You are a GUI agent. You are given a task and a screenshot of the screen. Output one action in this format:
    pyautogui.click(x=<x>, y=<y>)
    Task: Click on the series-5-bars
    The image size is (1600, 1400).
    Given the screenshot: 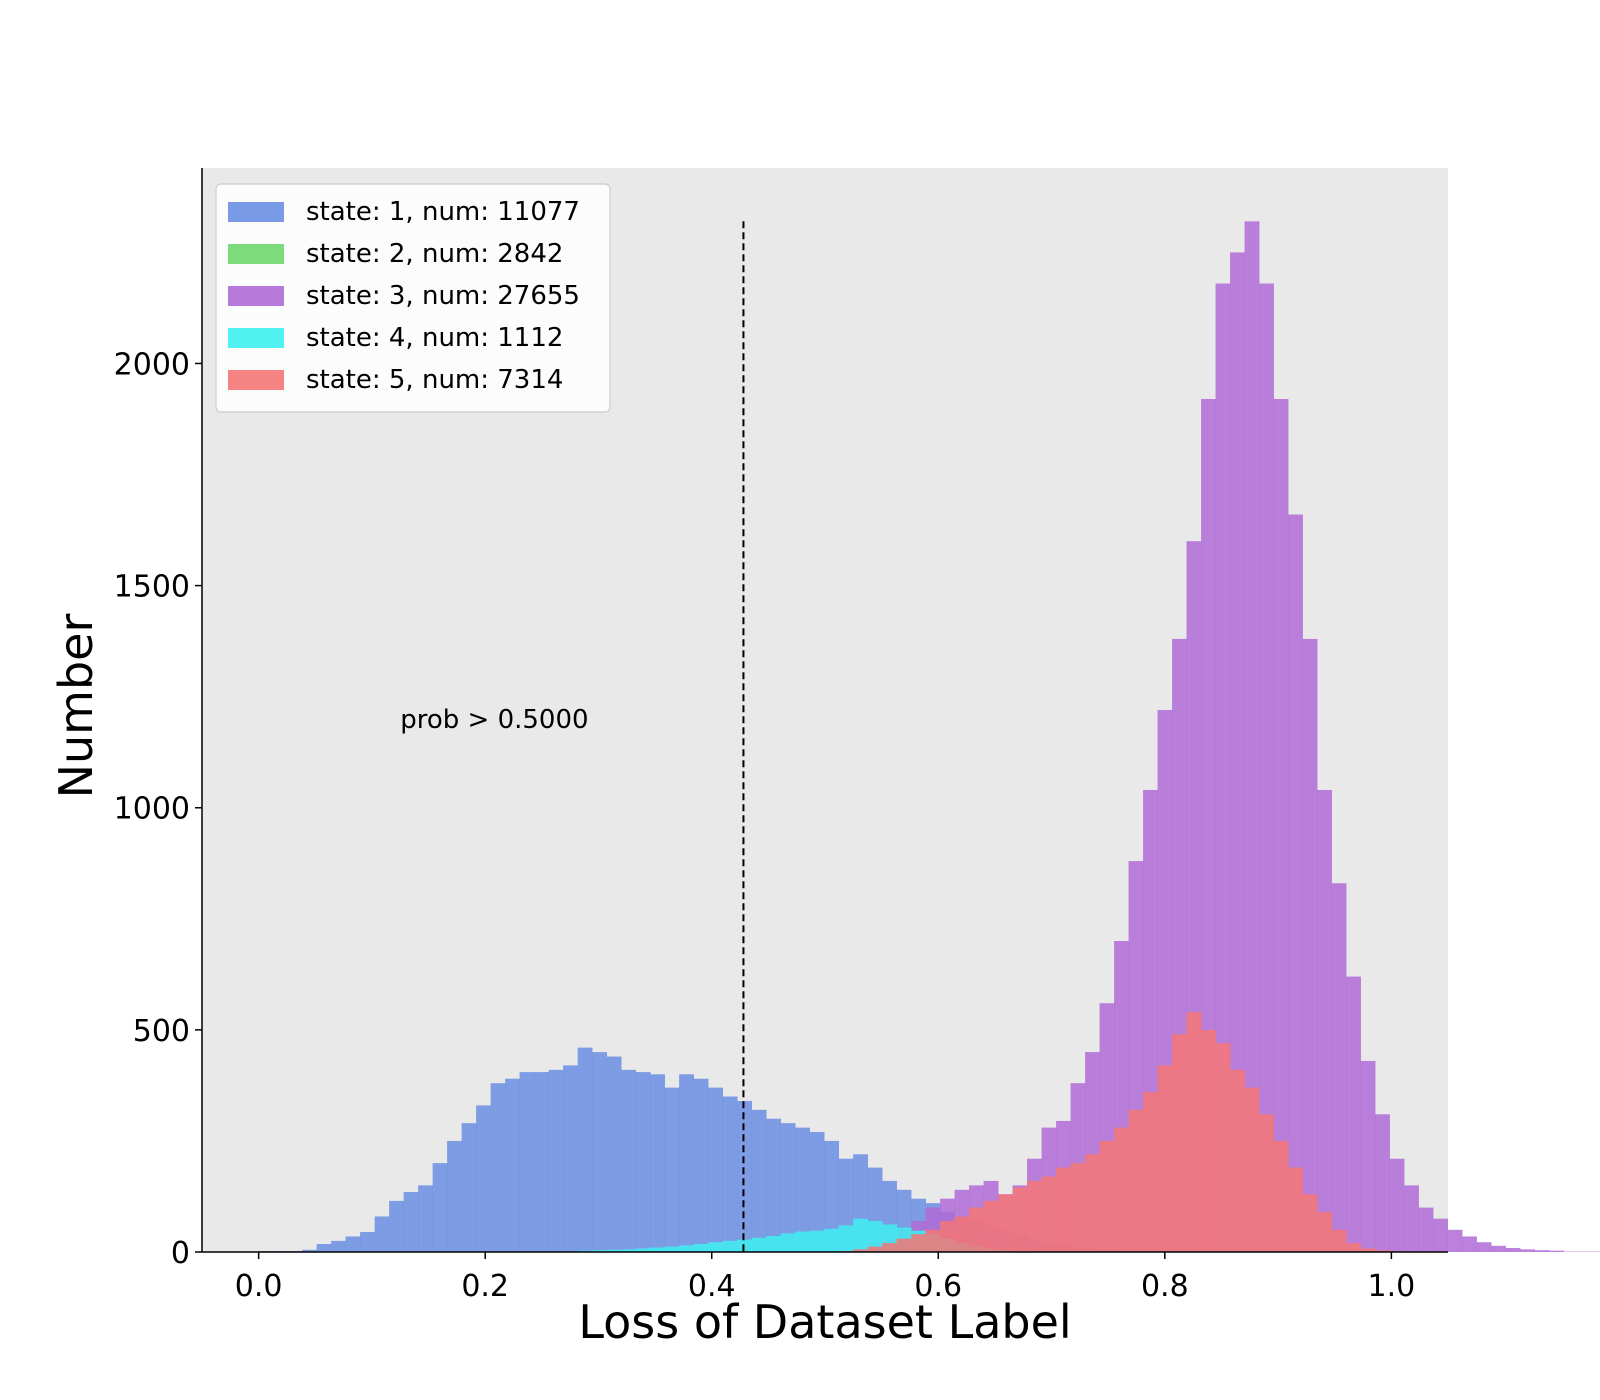 What is the action you would take?
    pyautogui.click(x=1128, y=1132)
    